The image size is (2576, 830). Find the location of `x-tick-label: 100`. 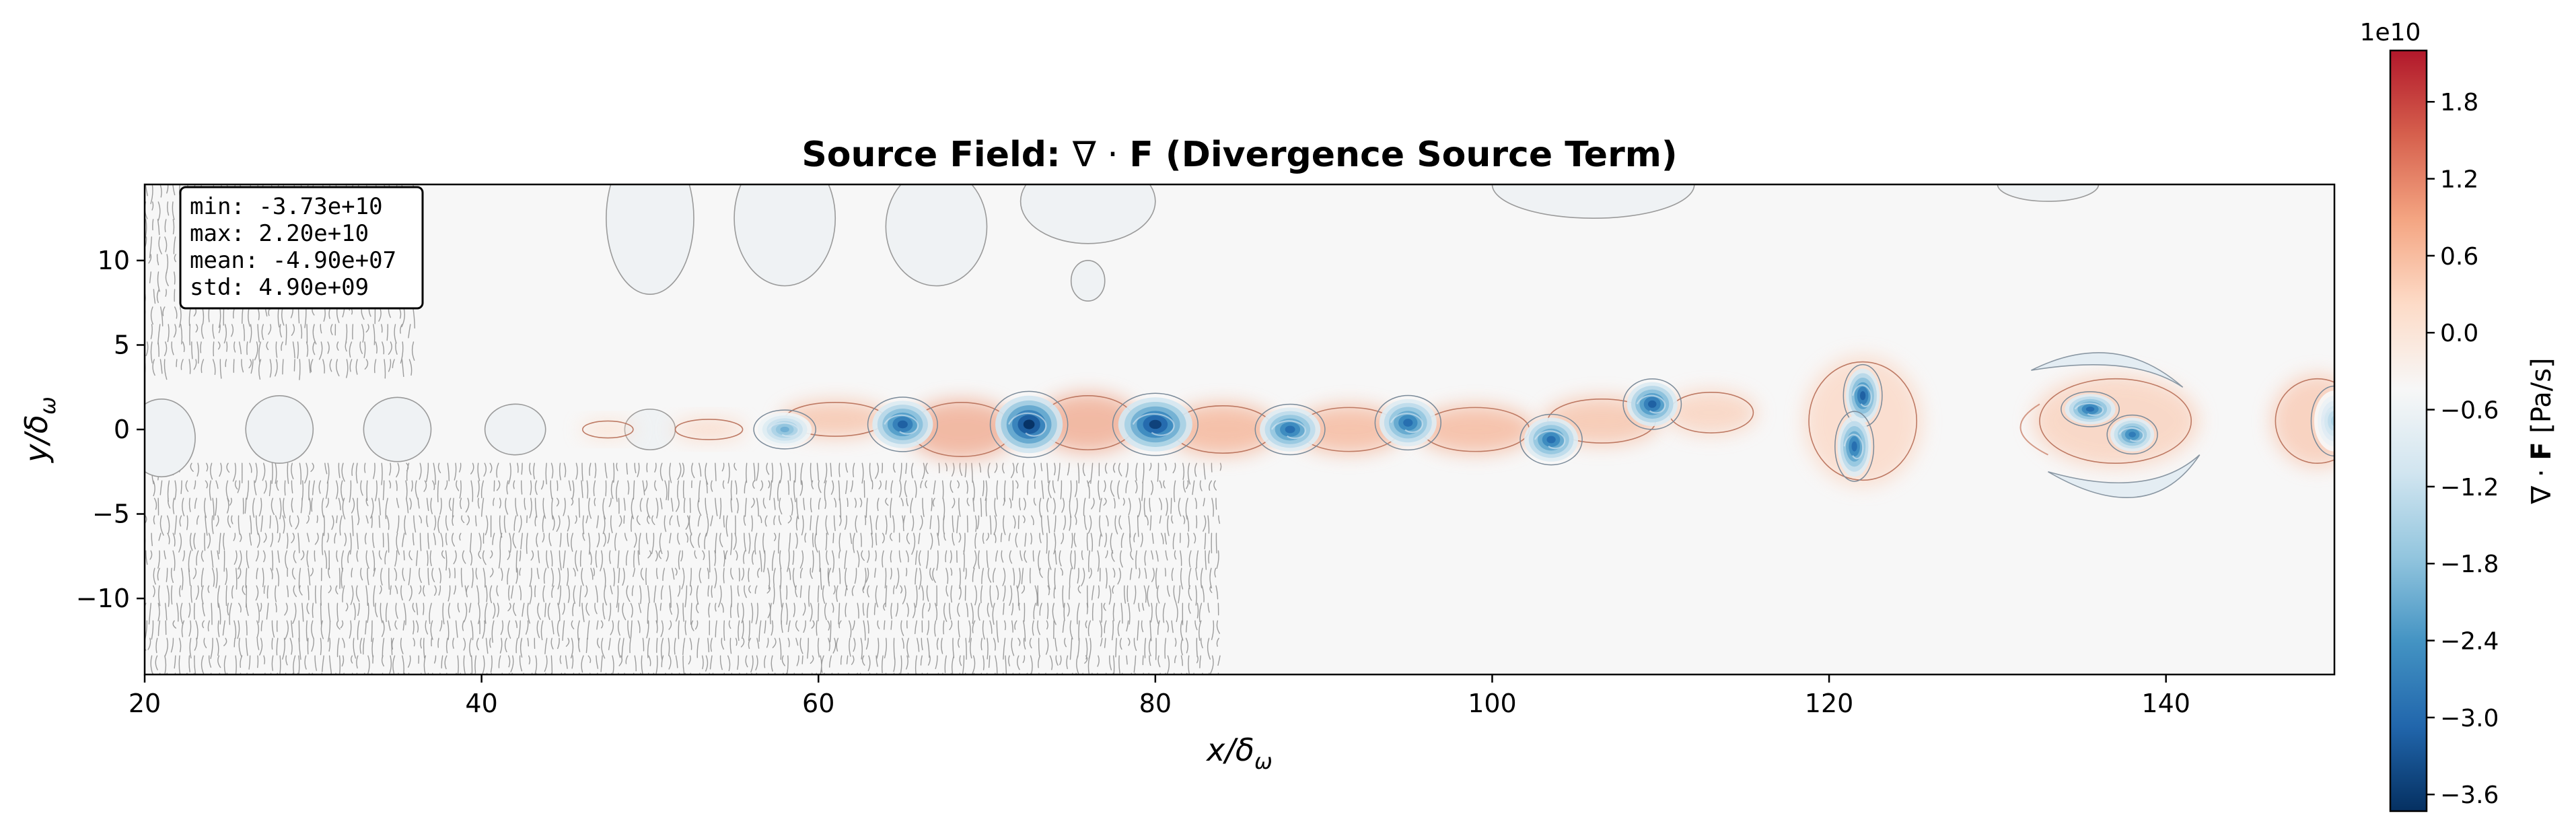

x-tick-label: 100 is located at coordinates (1492, 703).